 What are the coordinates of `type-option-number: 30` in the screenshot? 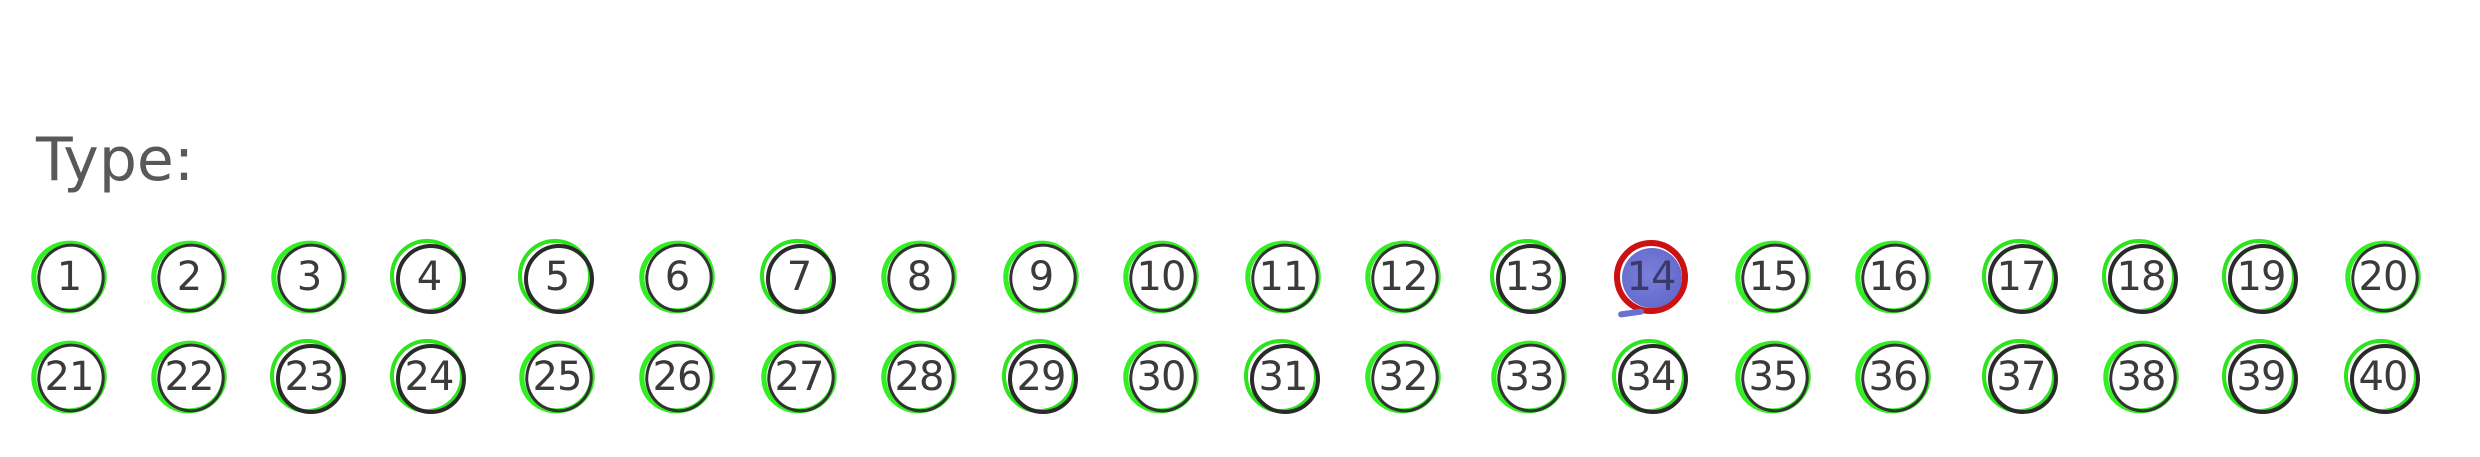 It's located at (1161, 377).